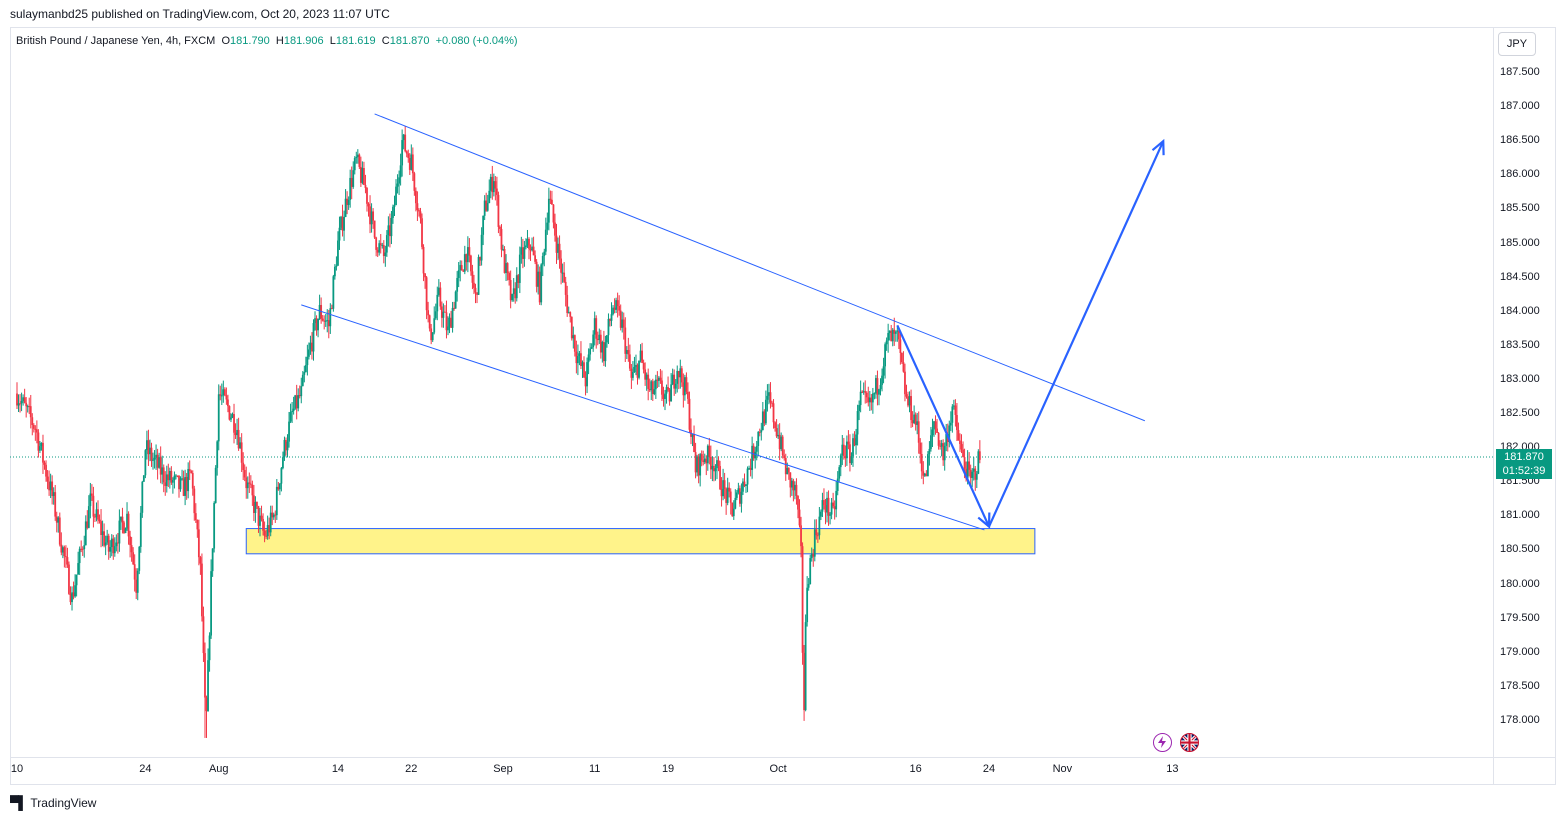 Image resolution: width=1567 pixels, height=819 pixels. What do you see at coordinates (18, 802) in the screenshot?
I see `tradingview-logo-icon: ▀▌` at bounding box center [18, 802].